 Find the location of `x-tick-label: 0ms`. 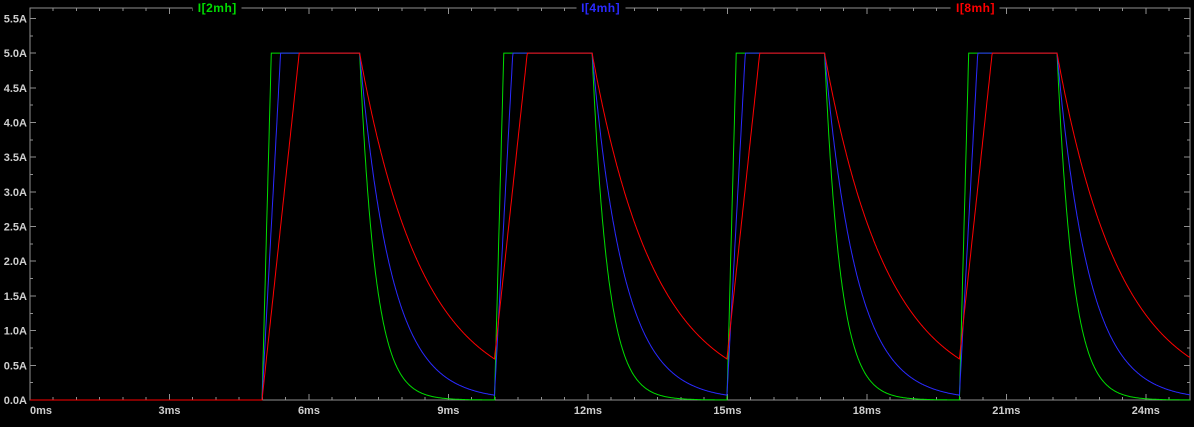

x-tick-label: 0ms is located at coordinates (41, 411).